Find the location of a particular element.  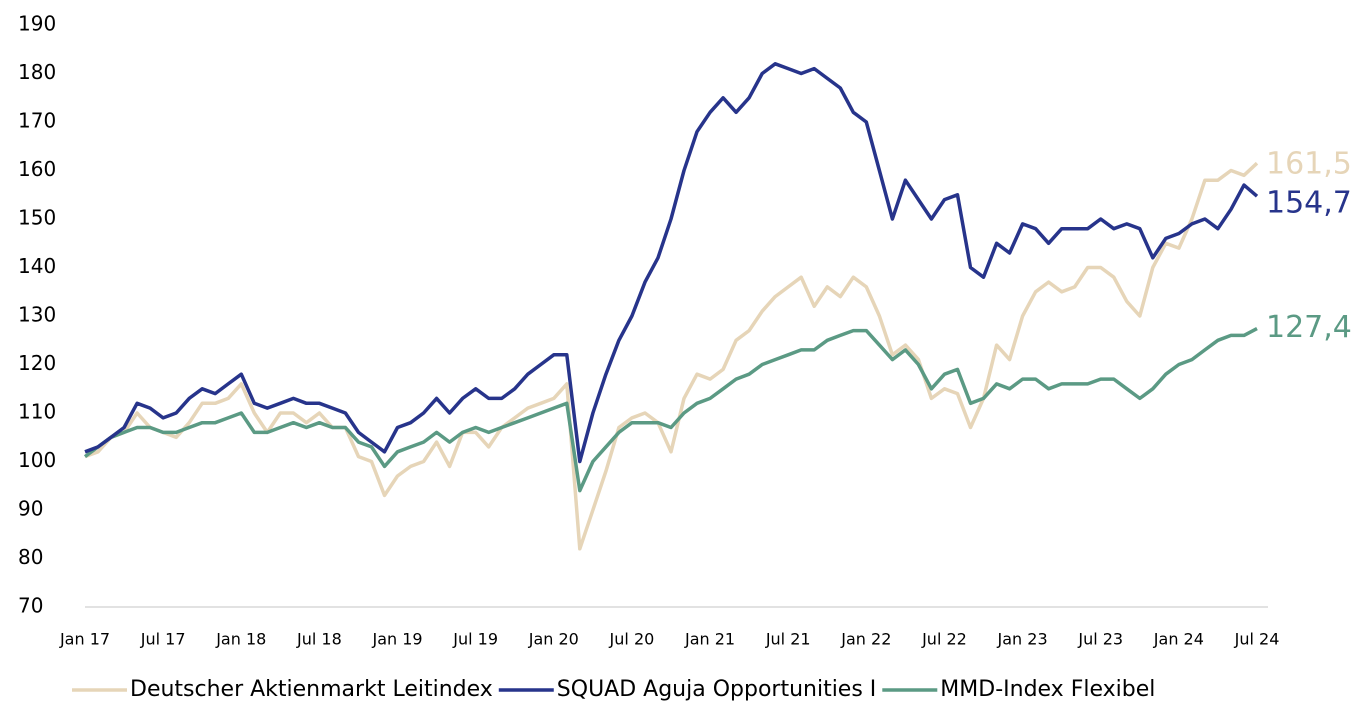

x-tick-label: Jul 17 is located at coordinates (163, 639).